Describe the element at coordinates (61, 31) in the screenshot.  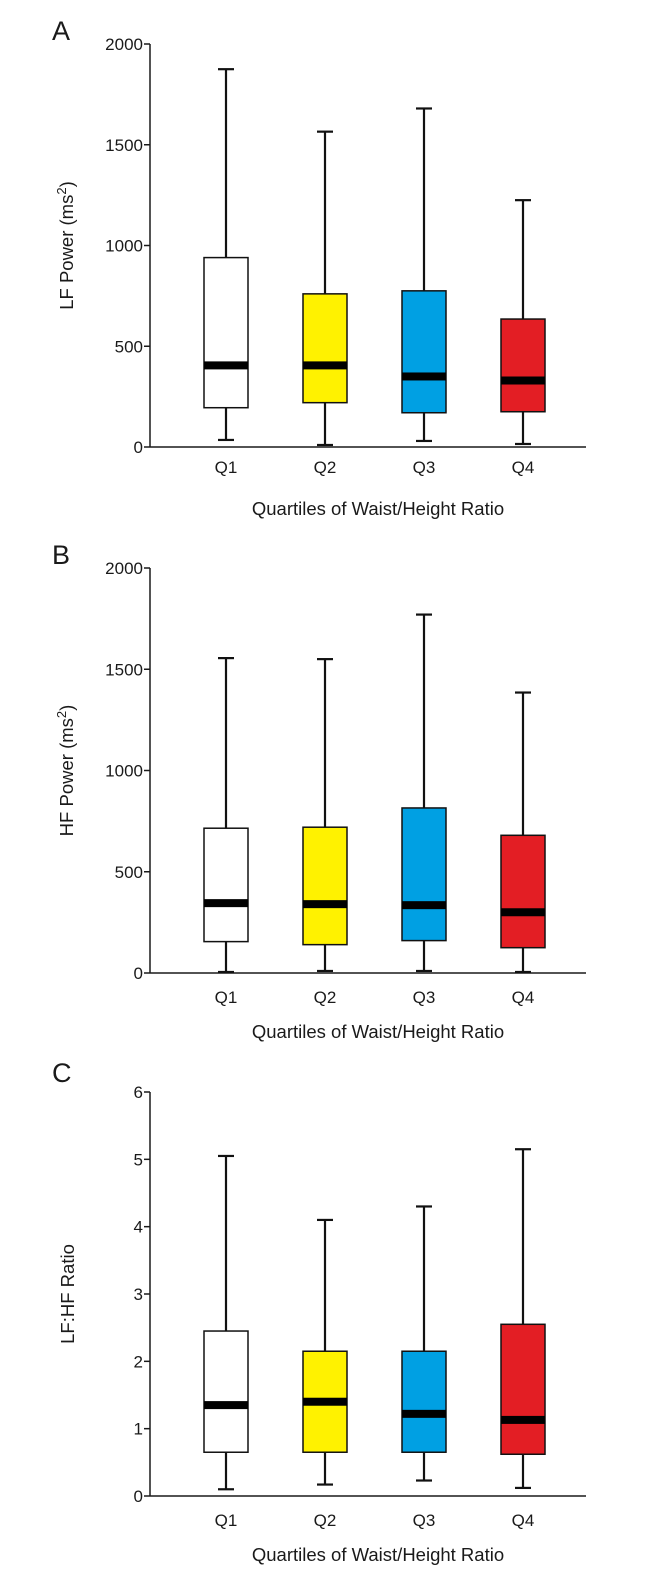
I see `panel-letter: A` at that location.